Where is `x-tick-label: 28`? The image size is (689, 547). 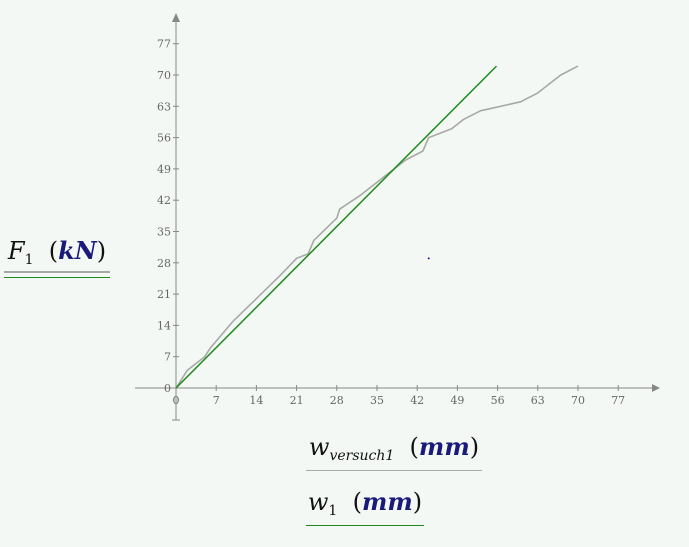
x-tick-label: 28 is located at coordinates (337, 400).